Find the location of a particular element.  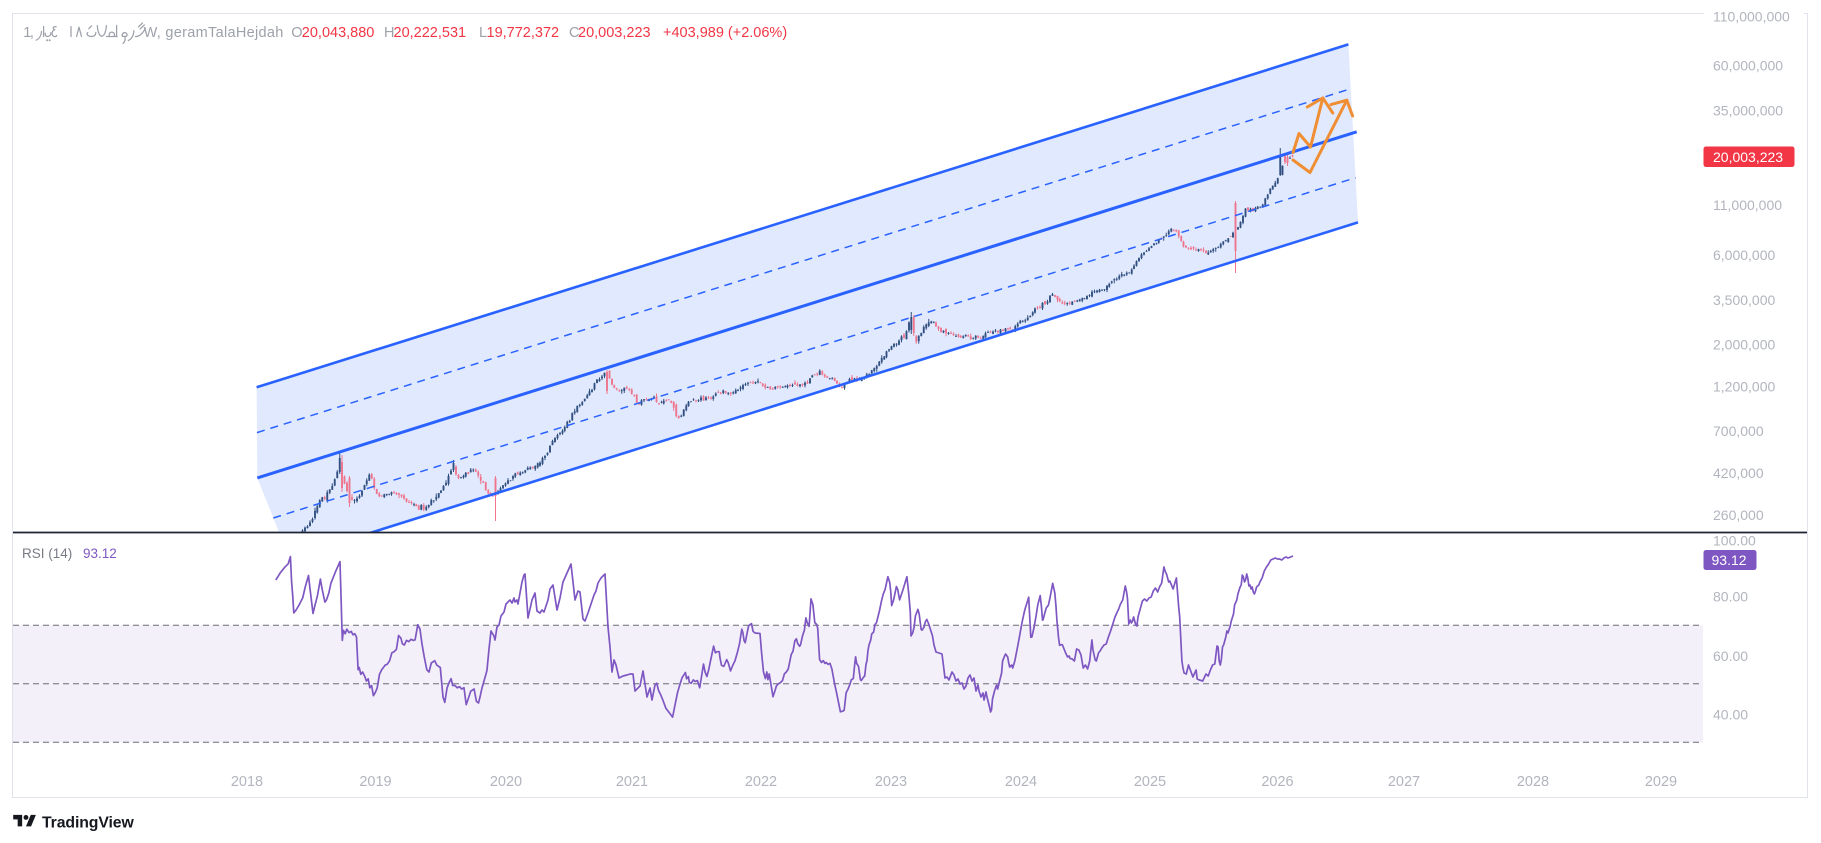

svg-text: 1,200,000 is located at coordinates (1744, 387).